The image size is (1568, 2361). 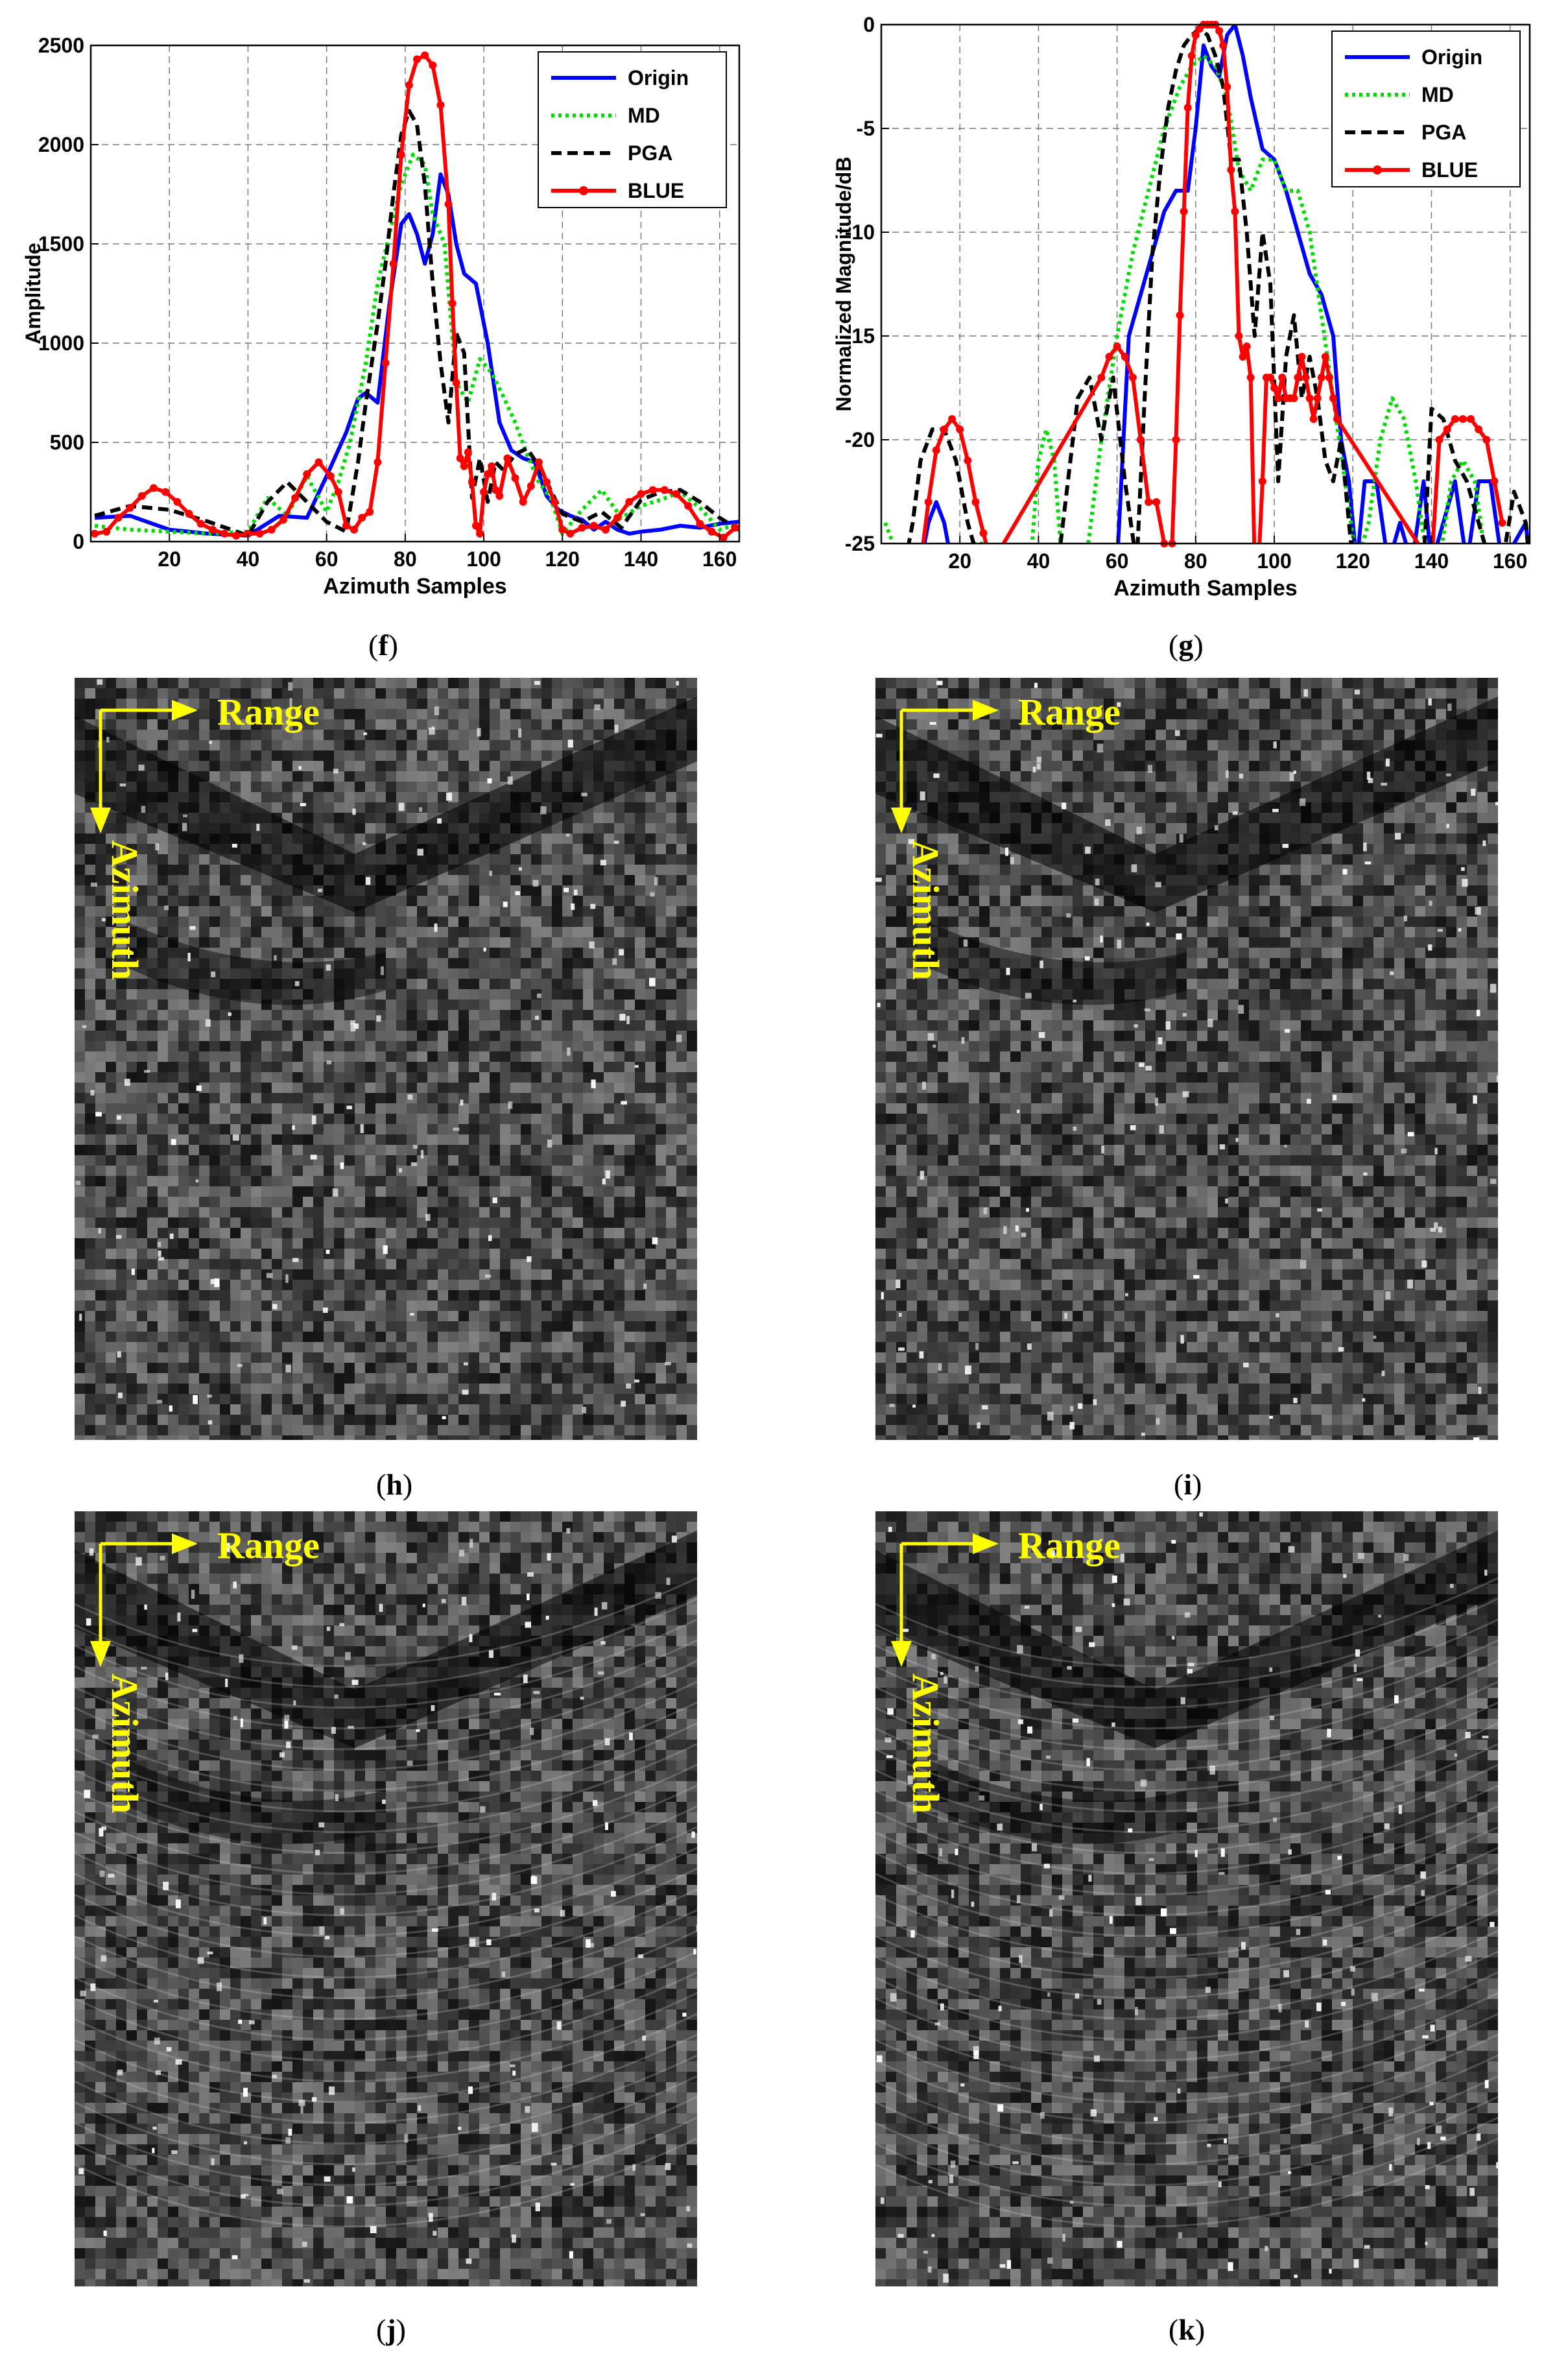 What do you see at coordinates (1195, 561) in the screenshot?
I see `x-tick-label: 80` at bounding box center [1195, 561].